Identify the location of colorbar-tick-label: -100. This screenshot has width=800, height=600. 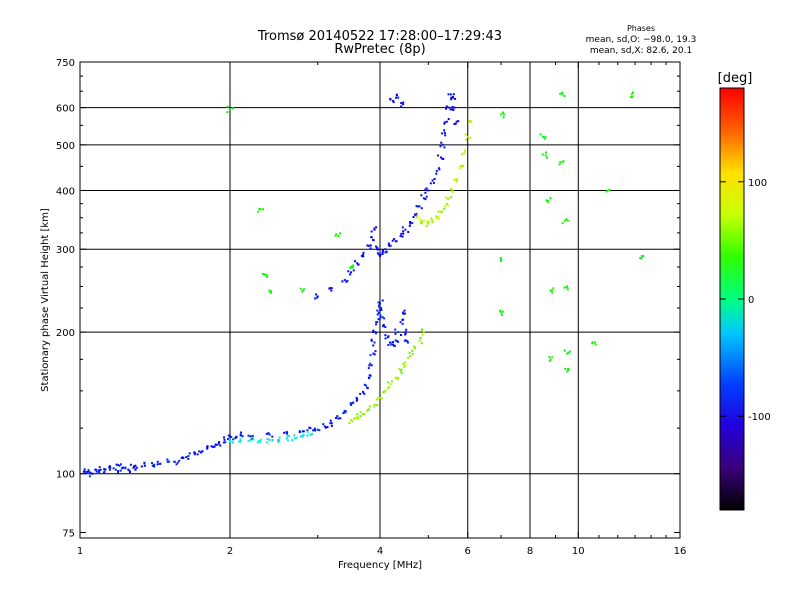
(759, 417).